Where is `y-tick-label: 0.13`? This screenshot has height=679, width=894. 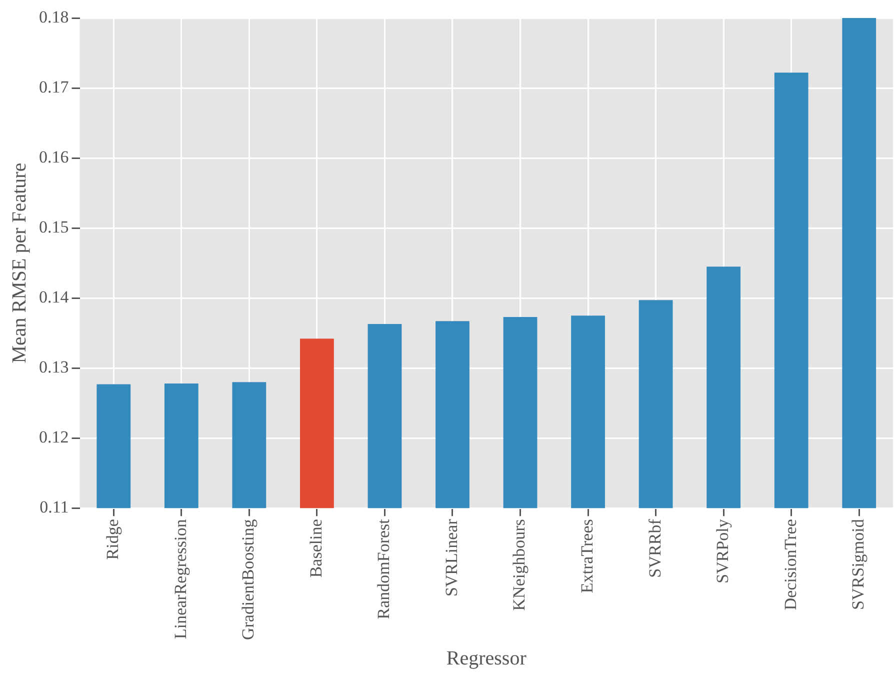
y-tick-label: 0.13 is located at coordinates (54, 367).